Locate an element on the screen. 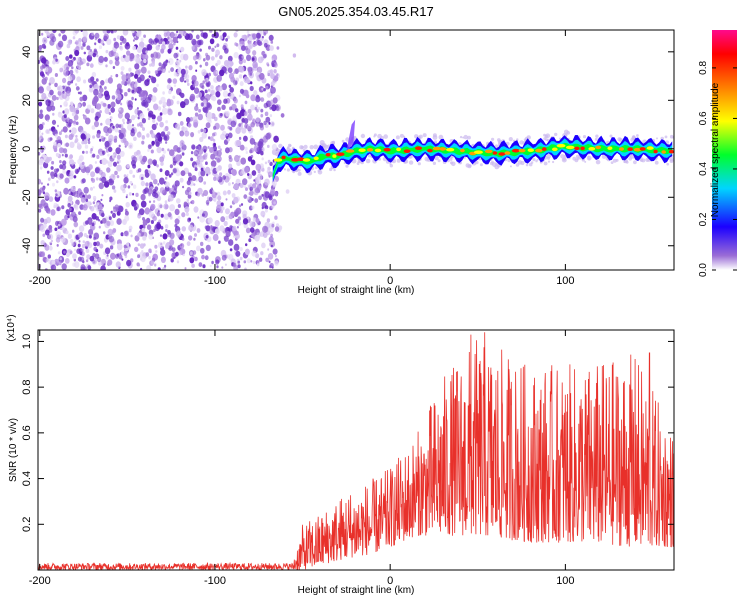 Image resolution: width=750 pixels, height=600 pixels. y-tick-label: 0.8 is located at coordinates (27, 386).